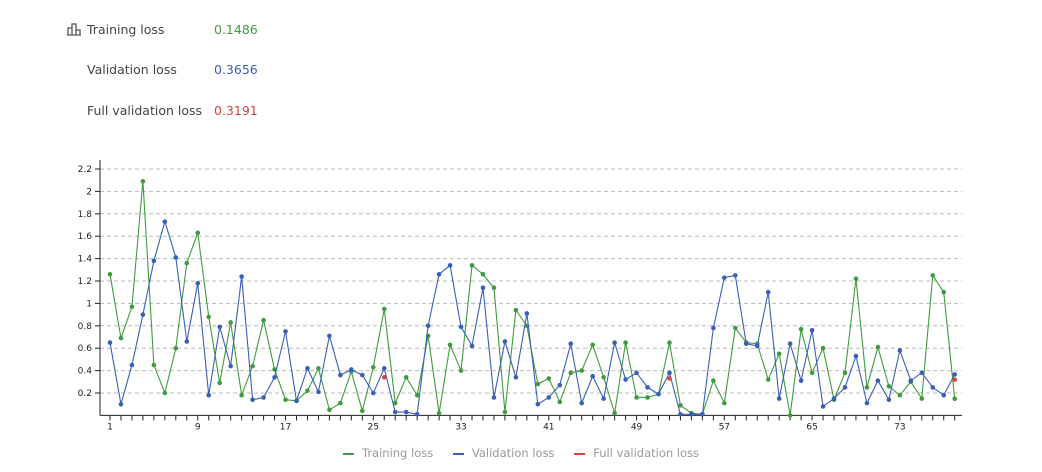 This screenshot has width=1042, height=472. What do you see at coordinates (132, 69) in the screenshot?
I see `validation-loss-label: Validation loss` at bounding box center [132, 69].